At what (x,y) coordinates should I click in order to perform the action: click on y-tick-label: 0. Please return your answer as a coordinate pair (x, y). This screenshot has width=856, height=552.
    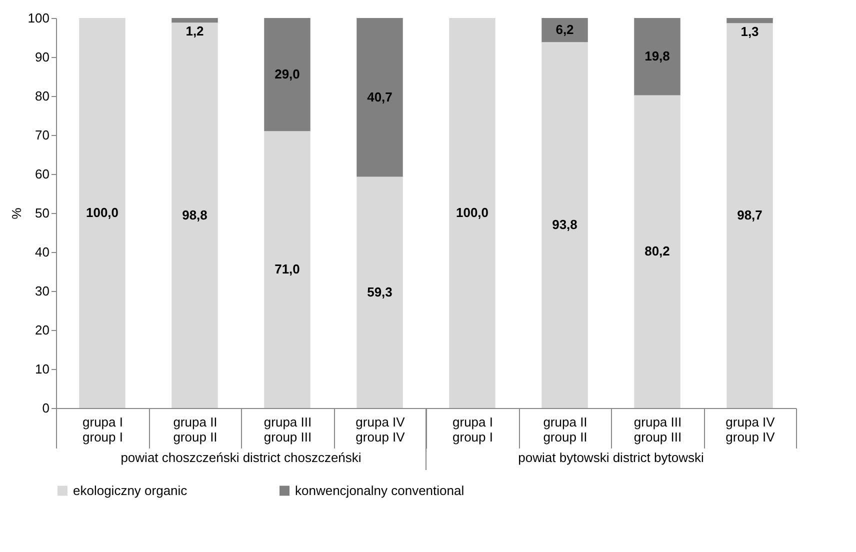
    Looking at the image, I should click on (46, 408).